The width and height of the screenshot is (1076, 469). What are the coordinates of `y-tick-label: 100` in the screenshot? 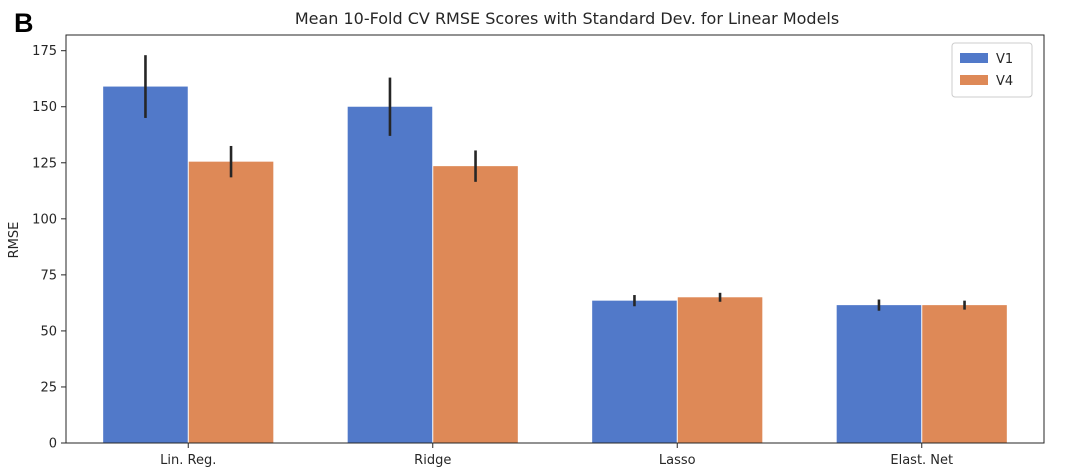 It's located at (44, 219).